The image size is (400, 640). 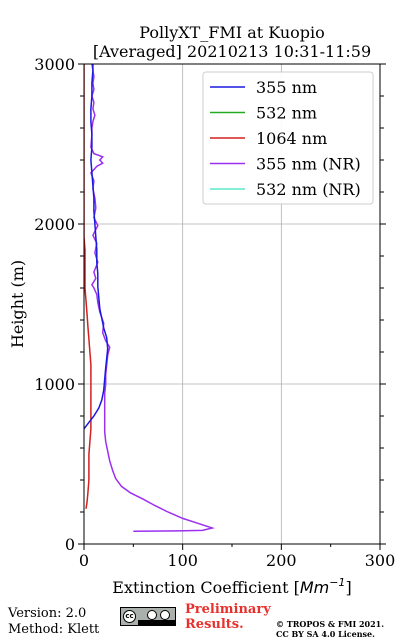 What do you see at coordinates (348, 587) in the screenshot?
I see `x-axis-label-suffix: ]` at bounding box center [348, 587].